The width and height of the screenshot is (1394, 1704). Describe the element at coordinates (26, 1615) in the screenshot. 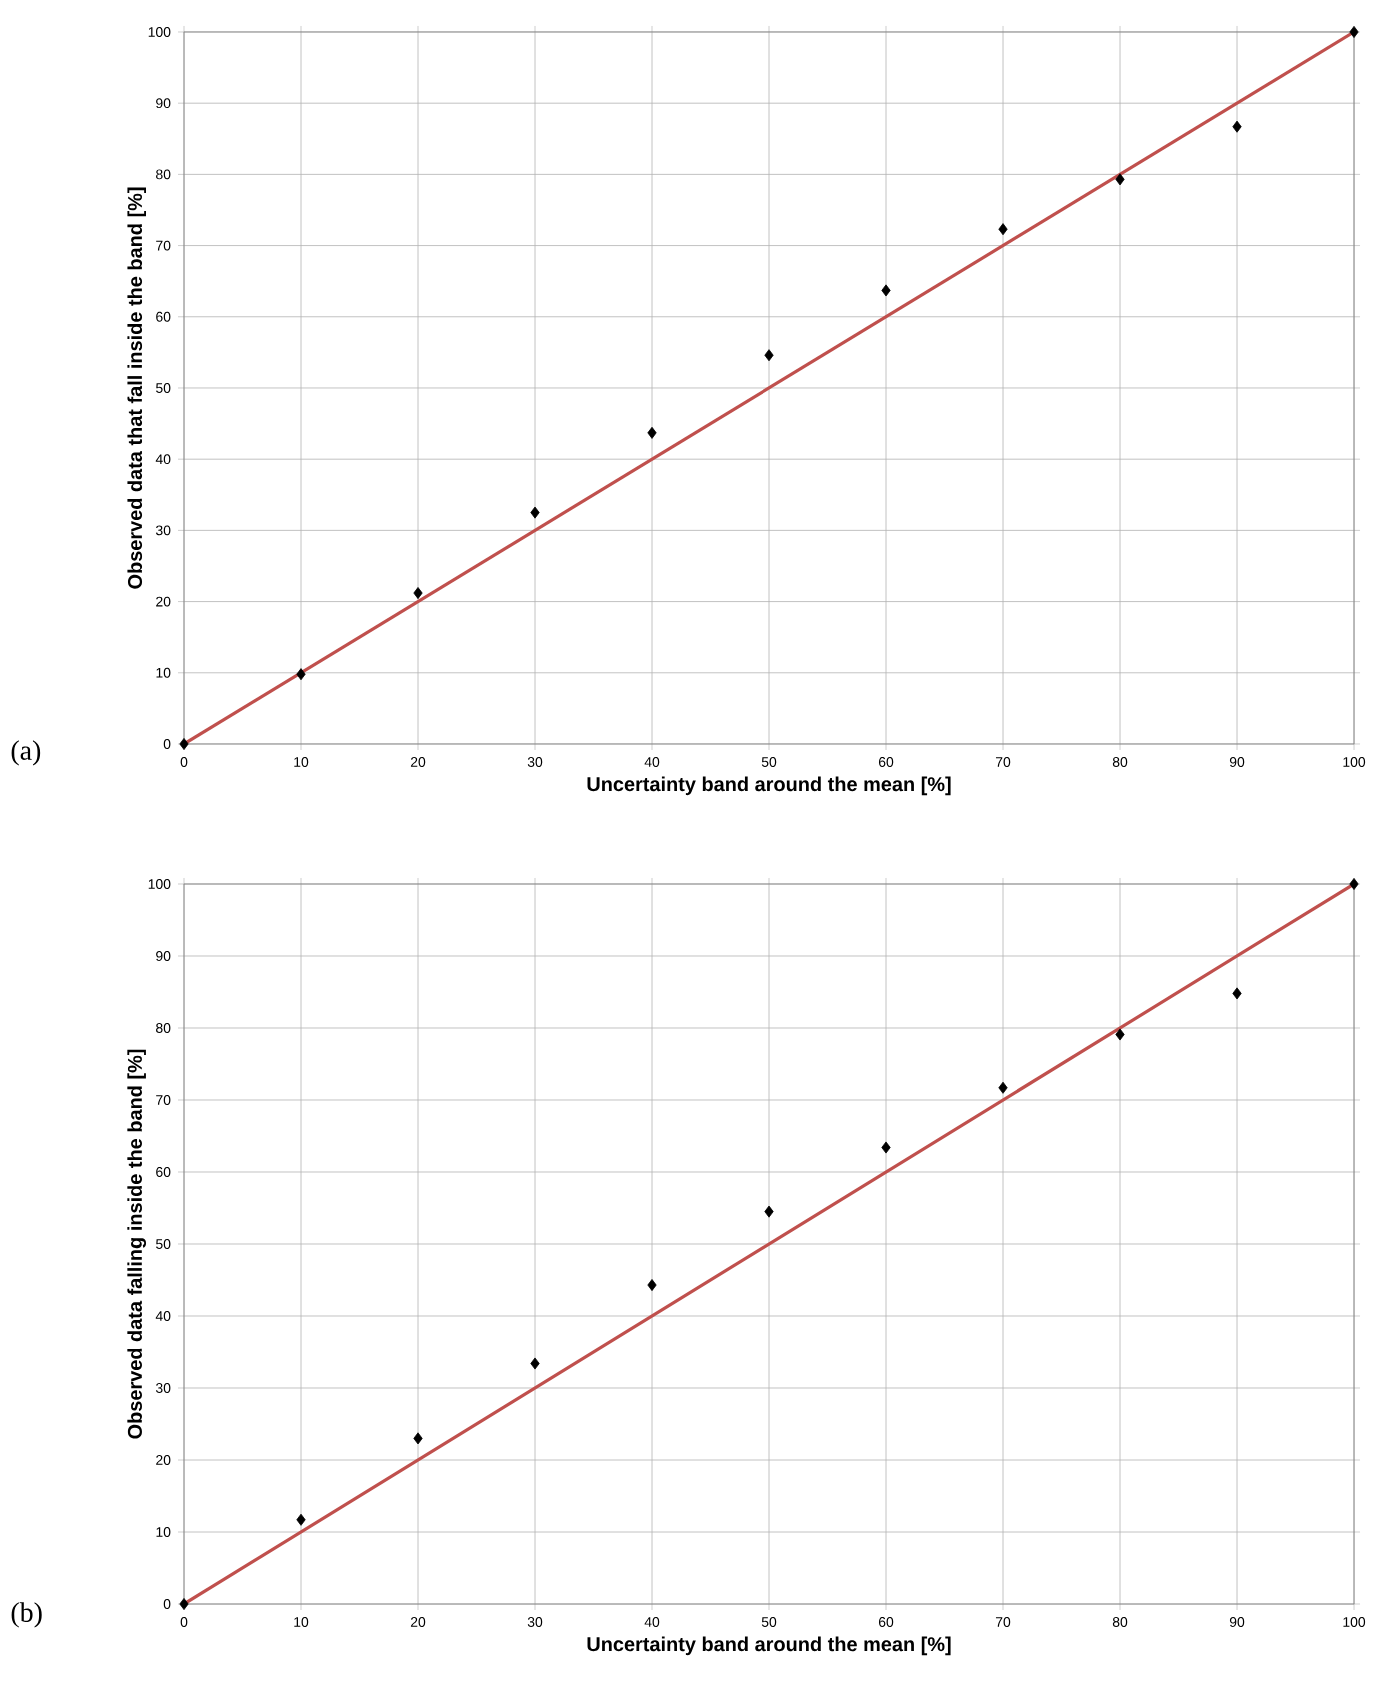

I see `text: (b)` at that location.